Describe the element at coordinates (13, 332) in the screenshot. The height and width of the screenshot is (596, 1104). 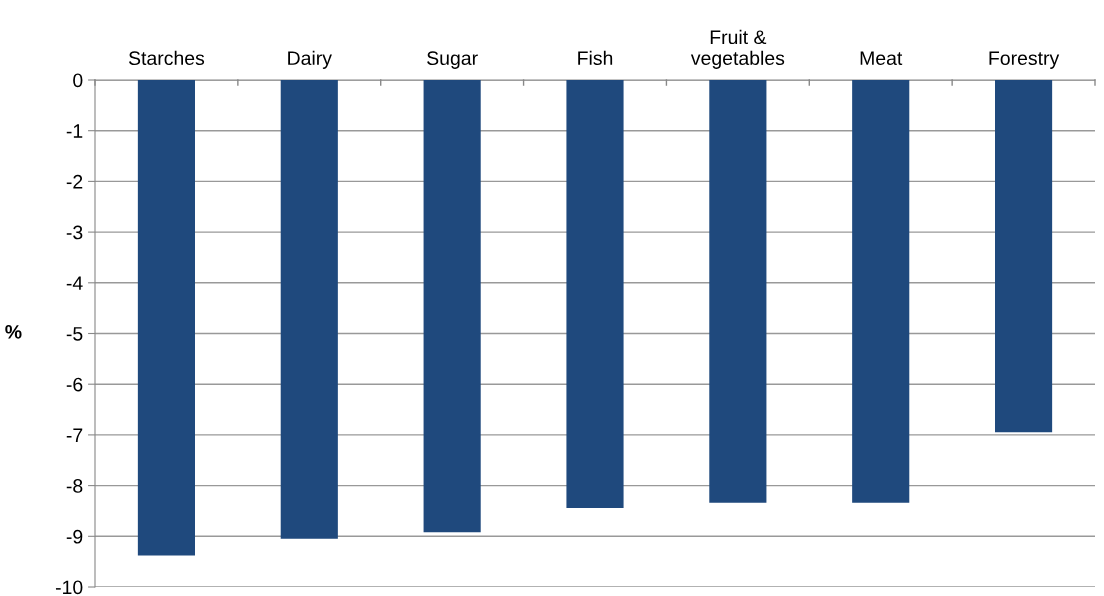
I see `y-axis-title: %` at that location.